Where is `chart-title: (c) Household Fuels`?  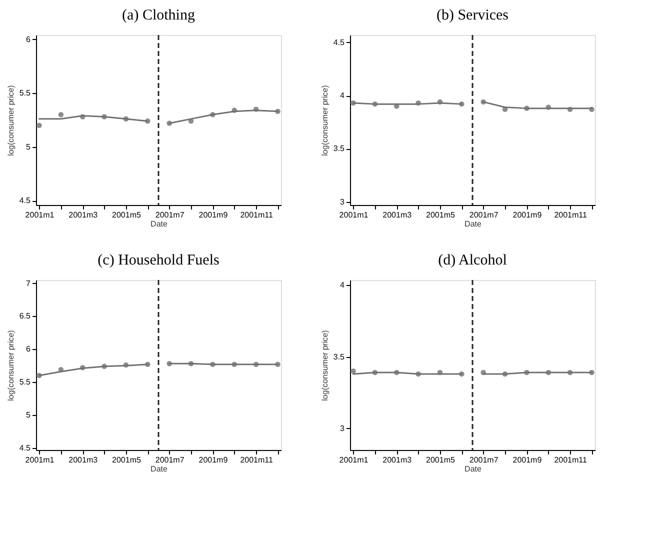
chart-title: (c) Household Fuels is located at coordinates (159, 260).